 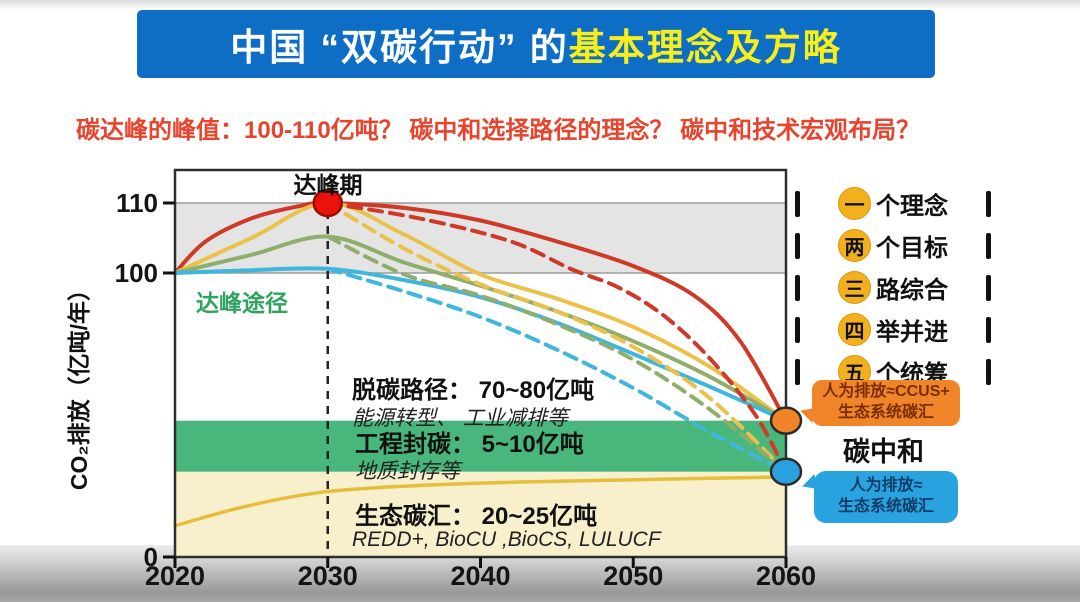 I want to click on series-ecological-sink-growth, so click(x=480, y=501).